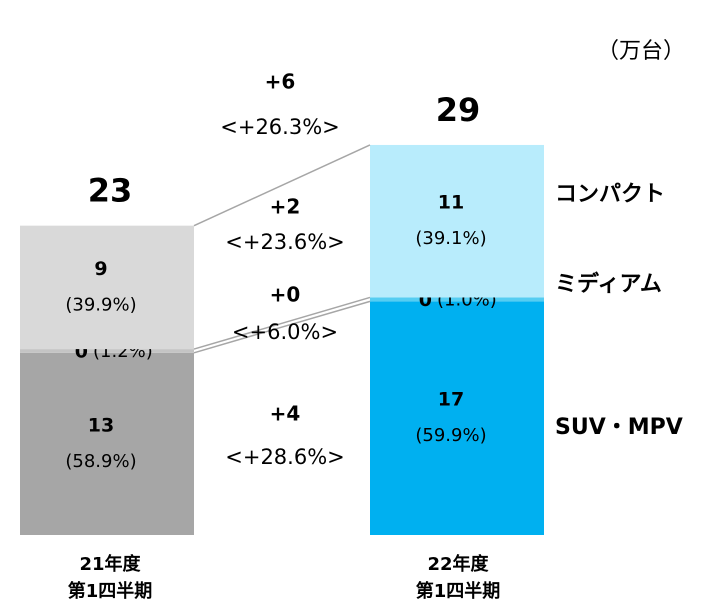  Describe the element at coordinates (608, 284) in the screenshot. I see `legend-label: ミディアム` at that location.